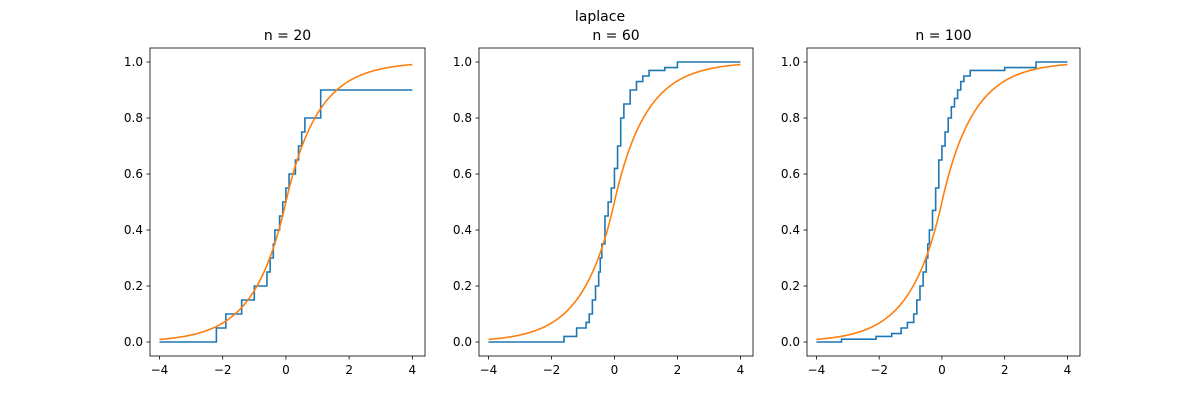  What do you see at coordinates (943, 36) in the screenshot?
I see `subplot-title: n = 100` at bounding box center [943, 36].